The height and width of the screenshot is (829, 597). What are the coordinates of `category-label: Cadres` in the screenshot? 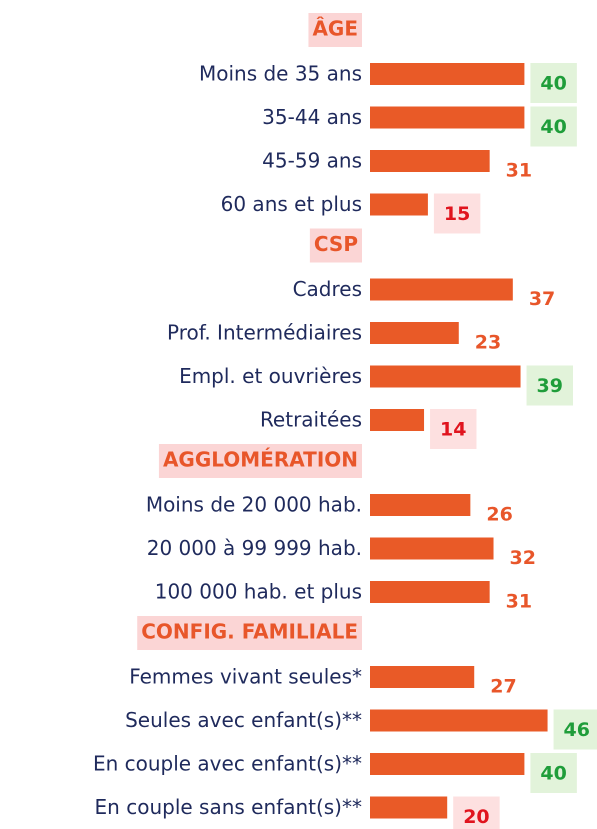 It's located at (327, 289).